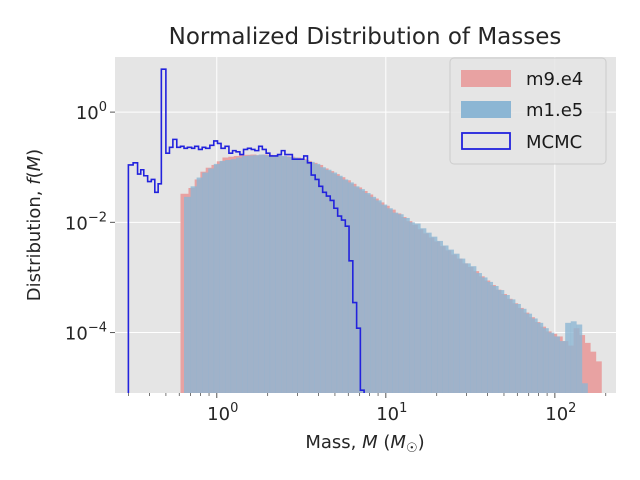  What do you see at coordinates (295, 275) in the screenshot?
I see `bar-m1.e5-19` at bounding box center [295, 275].